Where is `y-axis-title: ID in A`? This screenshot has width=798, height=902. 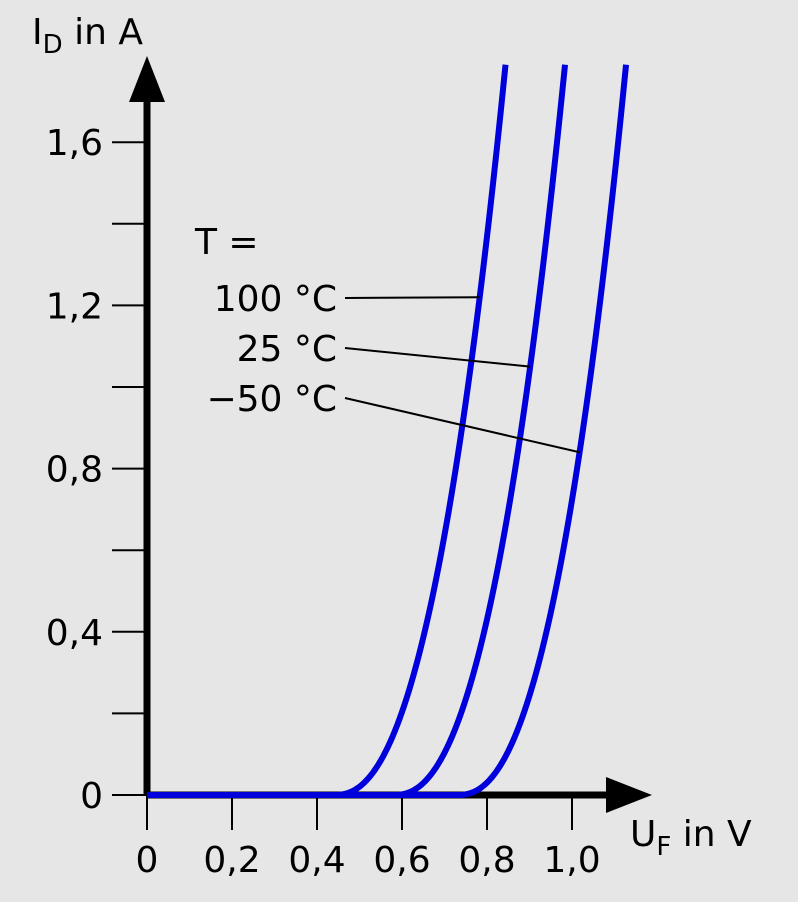 y-axis-title: ID in A is located at coordinates (87, 36).